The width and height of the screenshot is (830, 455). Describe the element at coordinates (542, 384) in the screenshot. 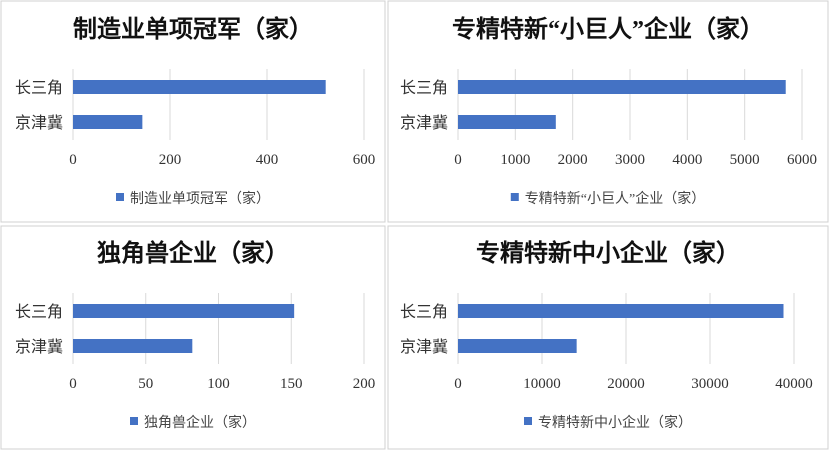

I see `x-tick-label: 10000` at that location.